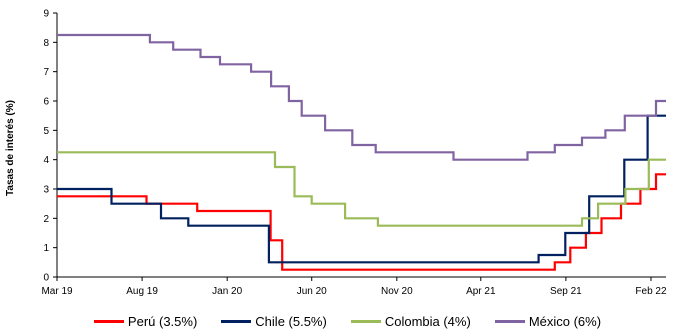  Describe the element at coordinates (57, 291) in the screenshot. I see `x-tick-label: Mar 19` at that location.